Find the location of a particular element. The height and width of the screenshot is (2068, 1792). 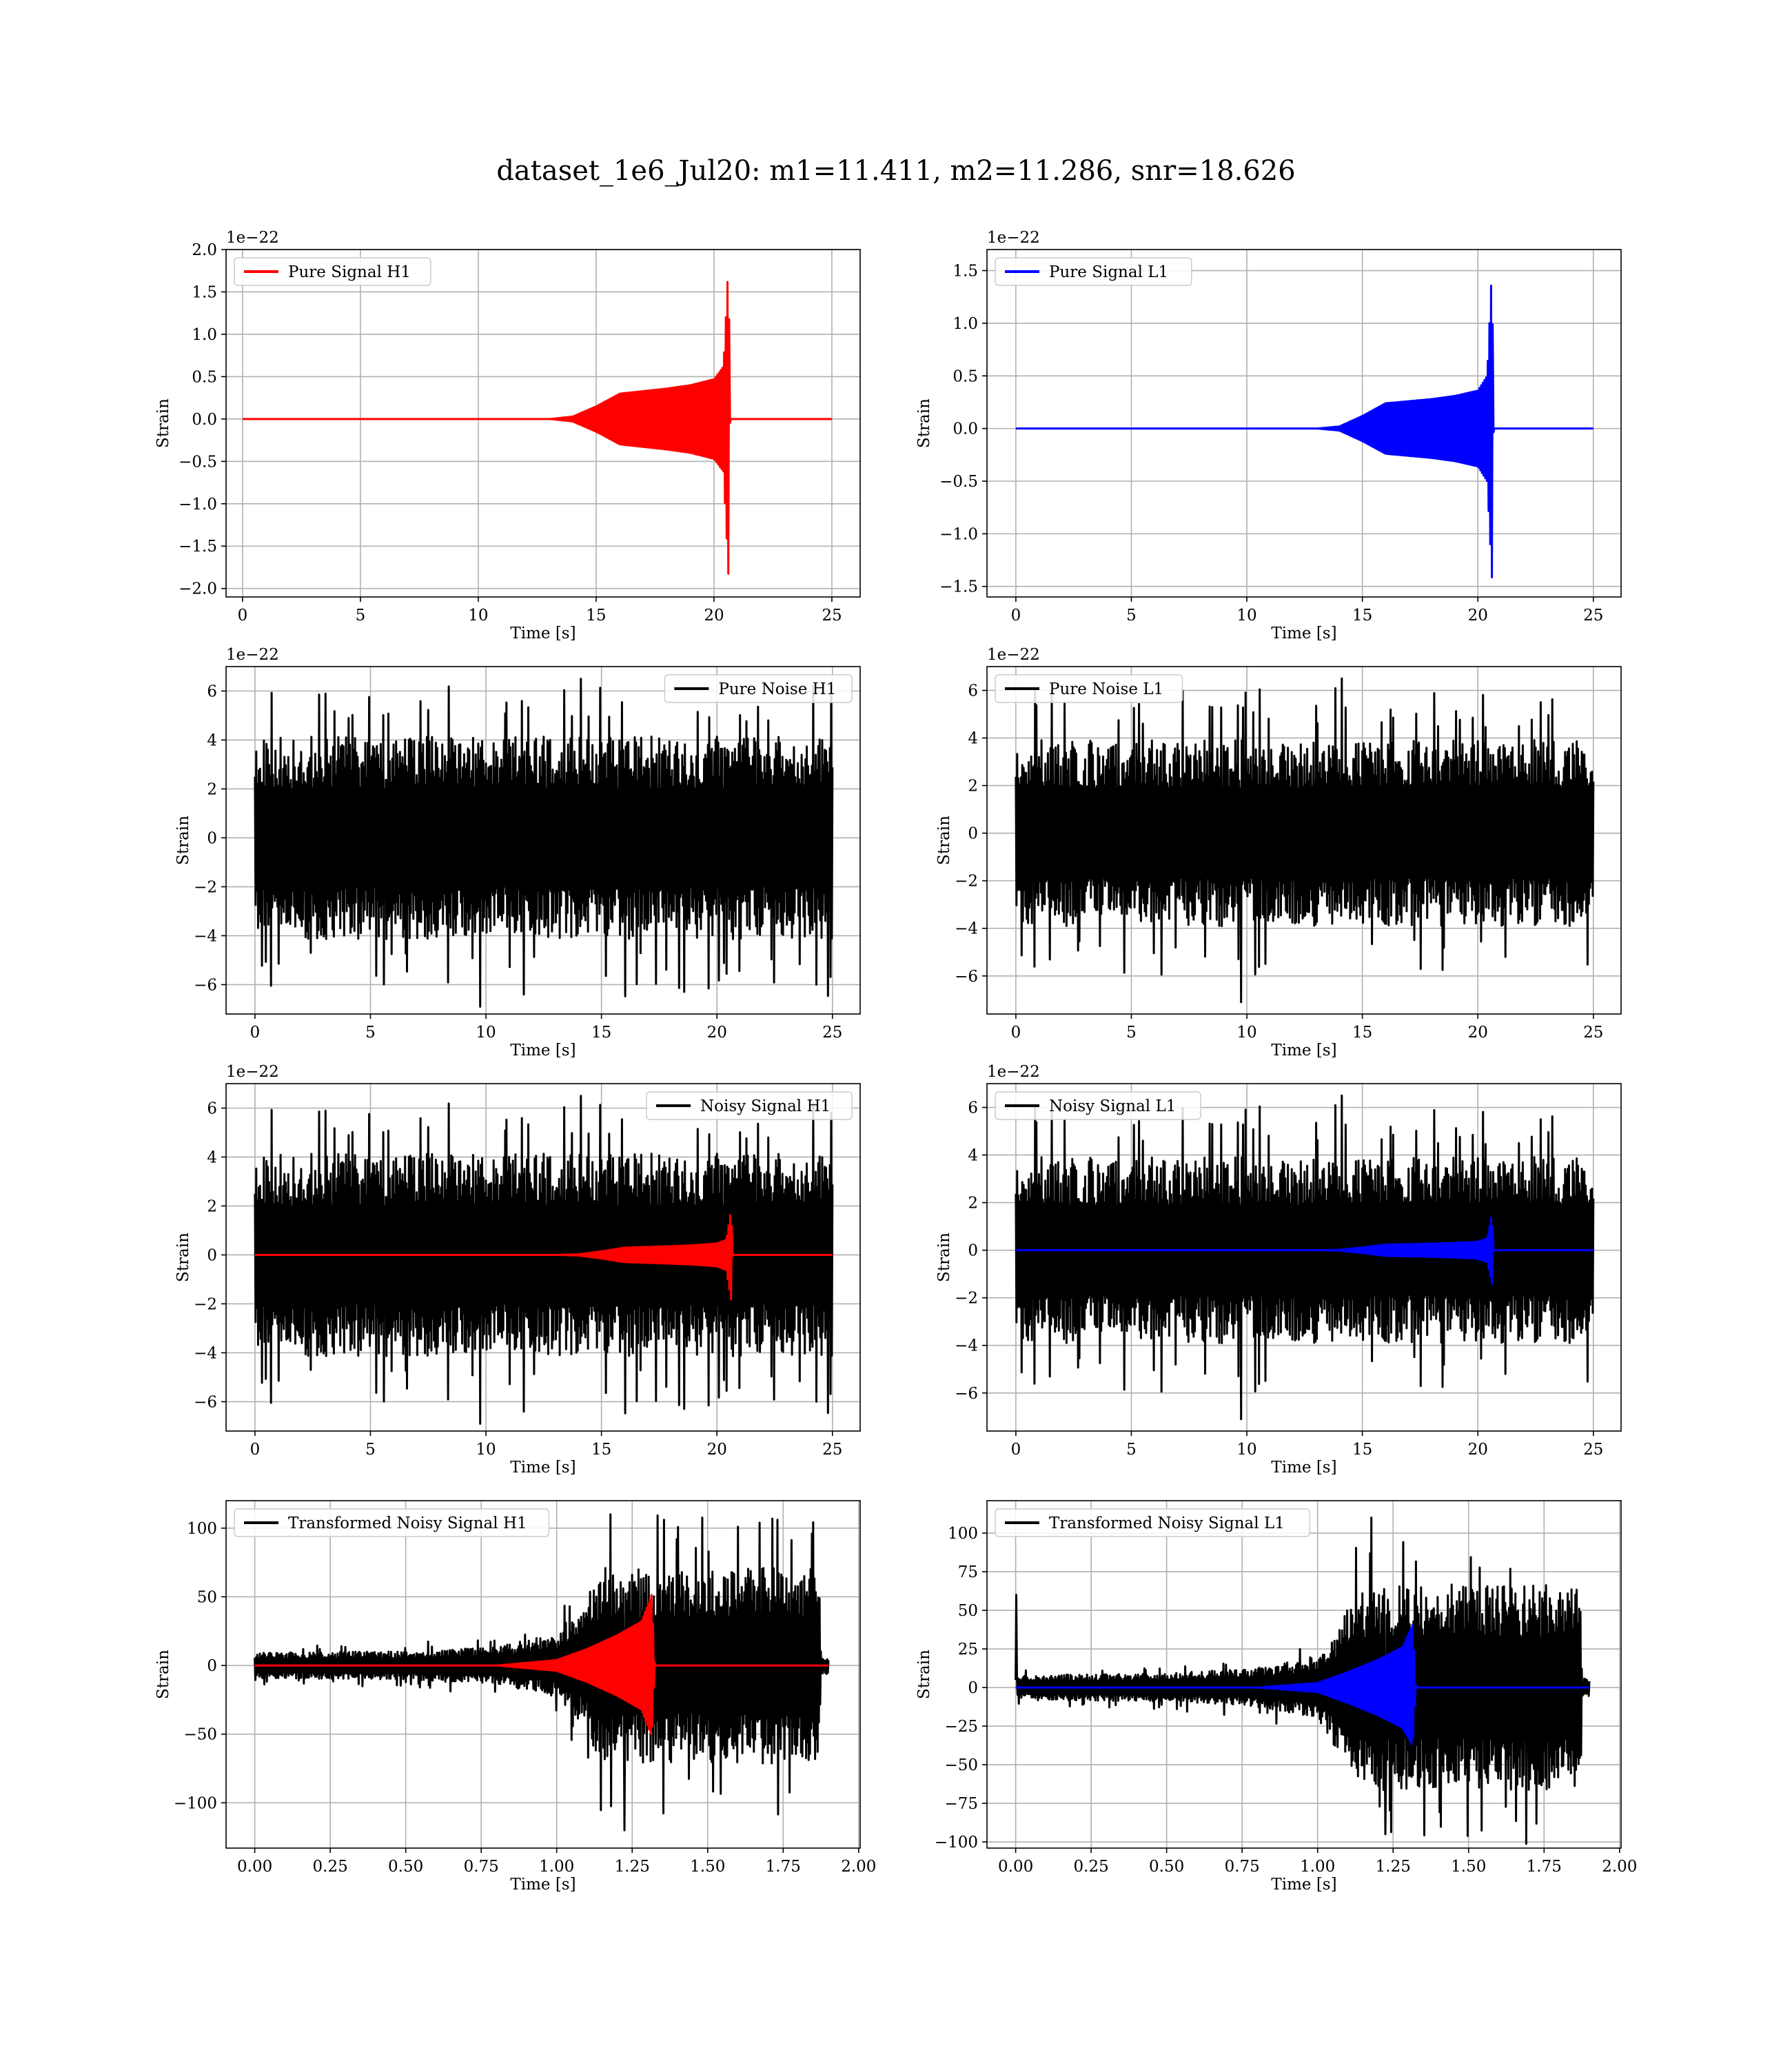

y-tick-label: 25 is located at coordinates (968, 1650).